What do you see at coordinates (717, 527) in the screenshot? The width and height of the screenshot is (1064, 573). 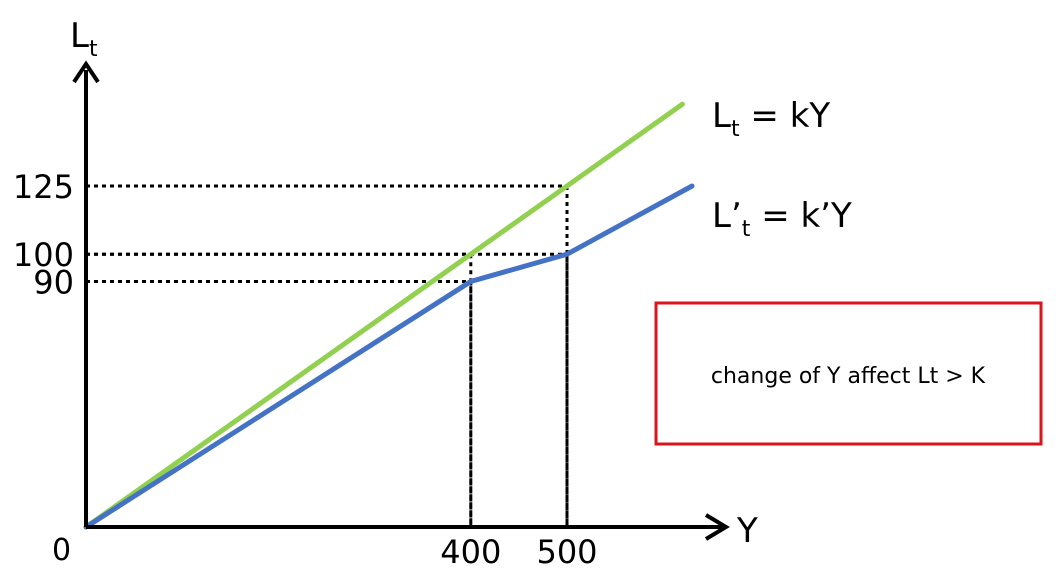 I see `x-axis-arrowhead` at bounding box center [717, 527].